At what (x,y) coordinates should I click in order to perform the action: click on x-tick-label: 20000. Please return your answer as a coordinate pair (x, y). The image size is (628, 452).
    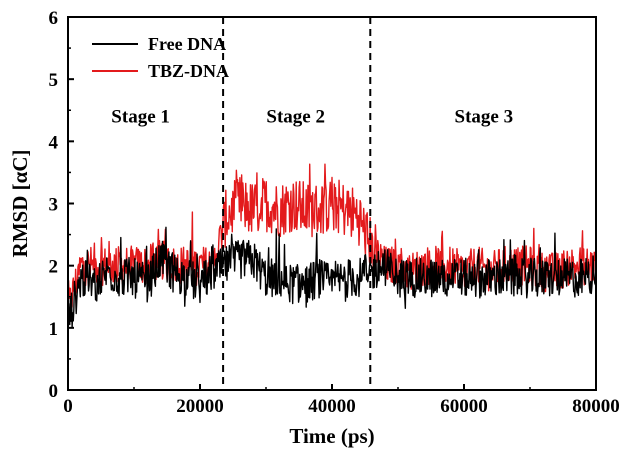
    Looking at the image, I should click on (200, 406).